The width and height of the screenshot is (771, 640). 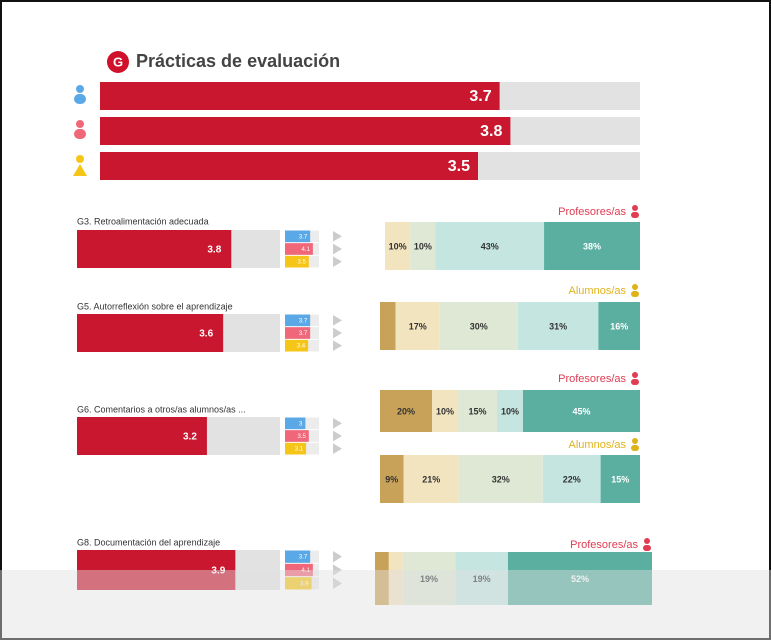 What do you see at coordinates (391, 479) in the screenshot?
I see `segment-label: 9%` at bounding box center [391, 479].